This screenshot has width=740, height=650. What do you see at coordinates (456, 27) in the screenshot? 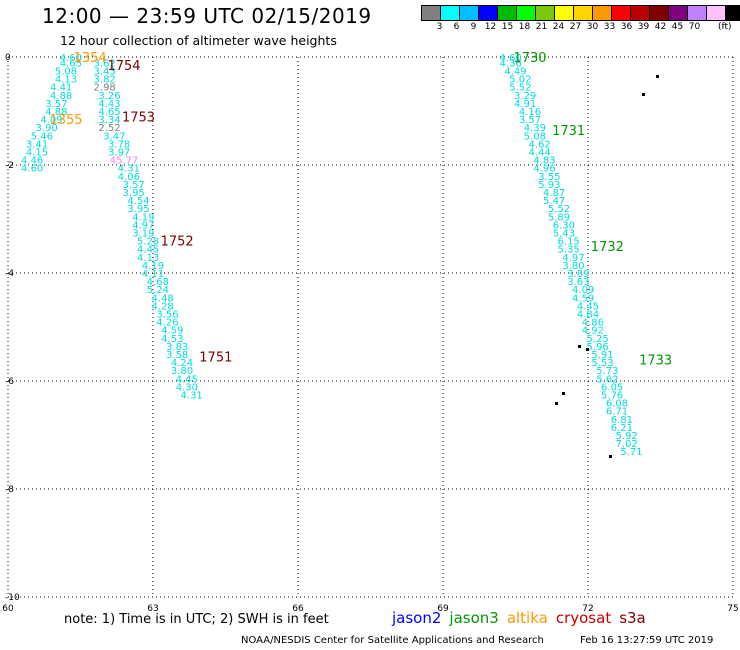
I see `legend-label: 6` at bounding box center [456, 27].